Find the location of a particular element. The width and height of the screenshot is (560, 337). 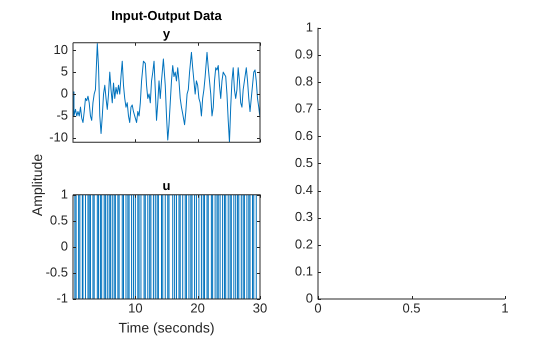

y-tick-label: -10 is located at coordinates (58, 136).